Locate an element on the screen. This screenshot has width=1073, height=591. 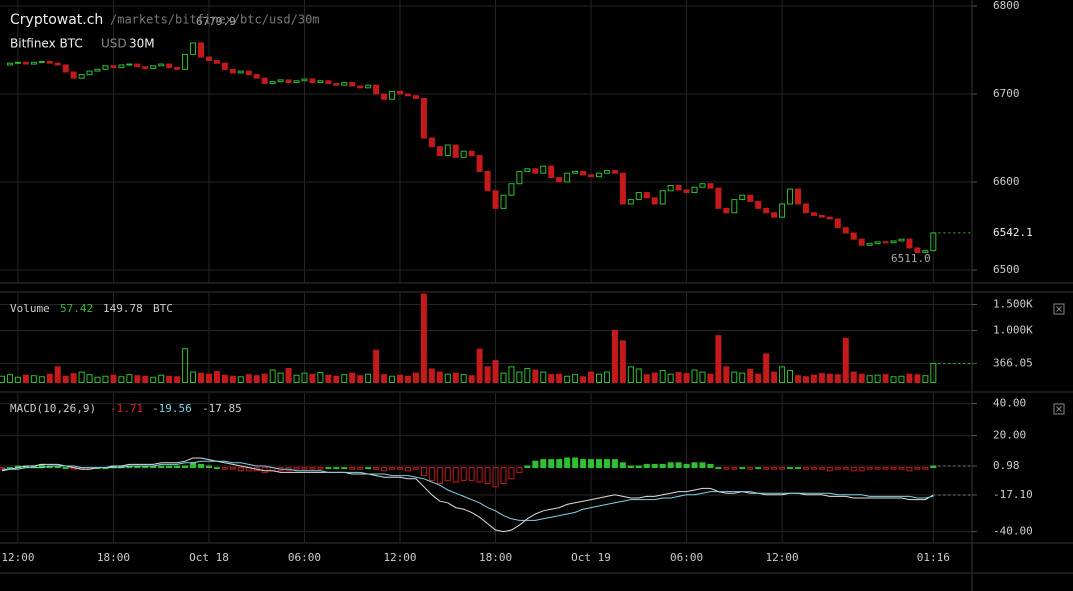
y-tick-label: -17.10 is located at coordinates (1013, 494).